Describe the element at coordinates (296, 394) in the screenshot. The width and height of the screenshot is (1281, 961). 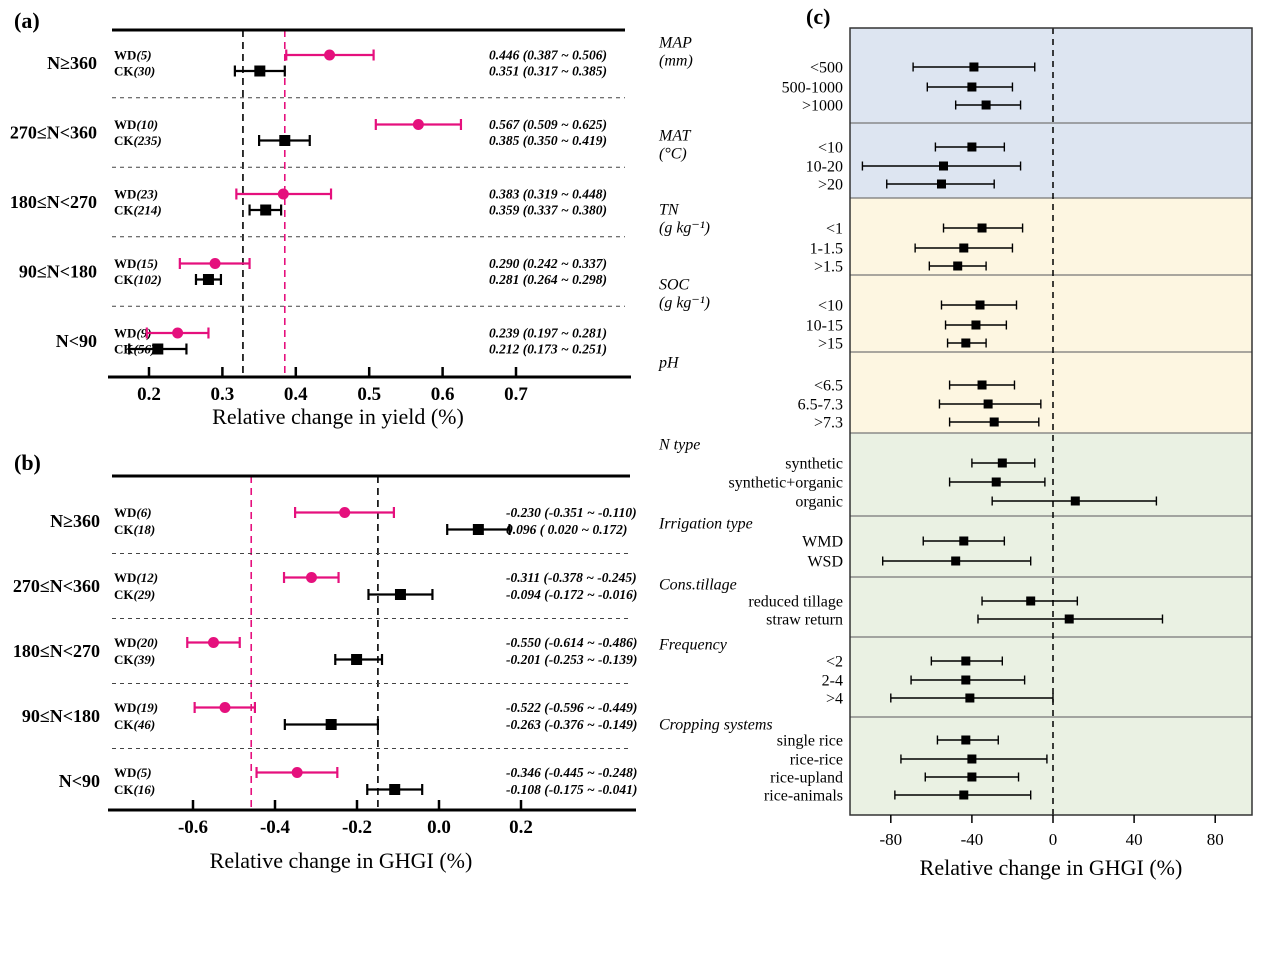
I see `panel-a-tick-label: 0.4` at that location.